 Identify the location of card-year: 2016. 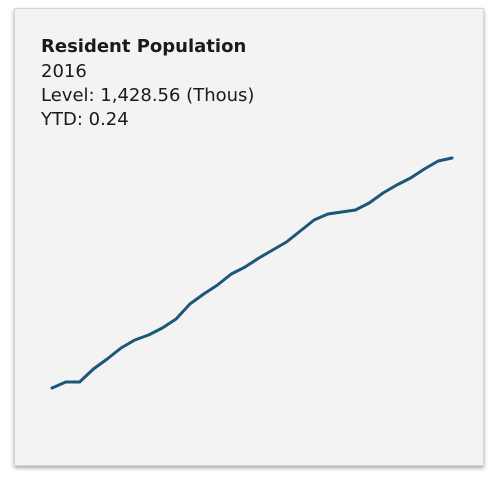
(64, 71).